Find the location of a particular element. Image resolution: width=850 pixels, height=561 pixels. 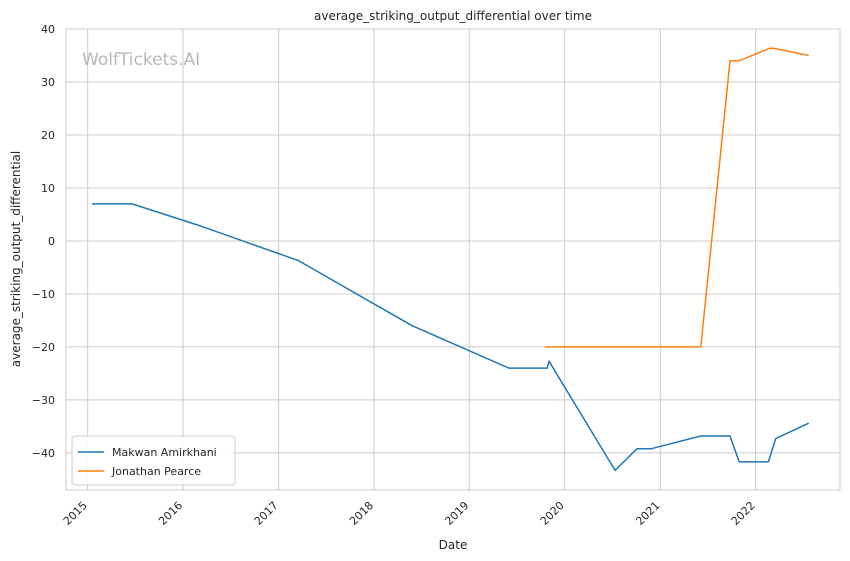

legend-label-1: Jonathan Pearce is located at coordinates (156, 471).